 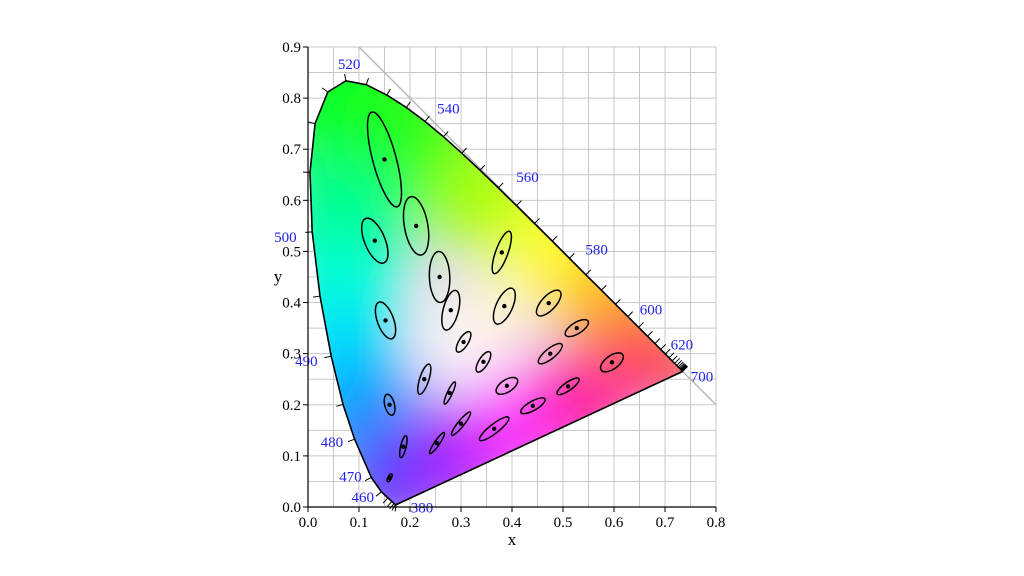 What do you see at coordinates (422, 508) in the screenshot?
I see `wavelength-label: 380` at bounding box center [422, 508].